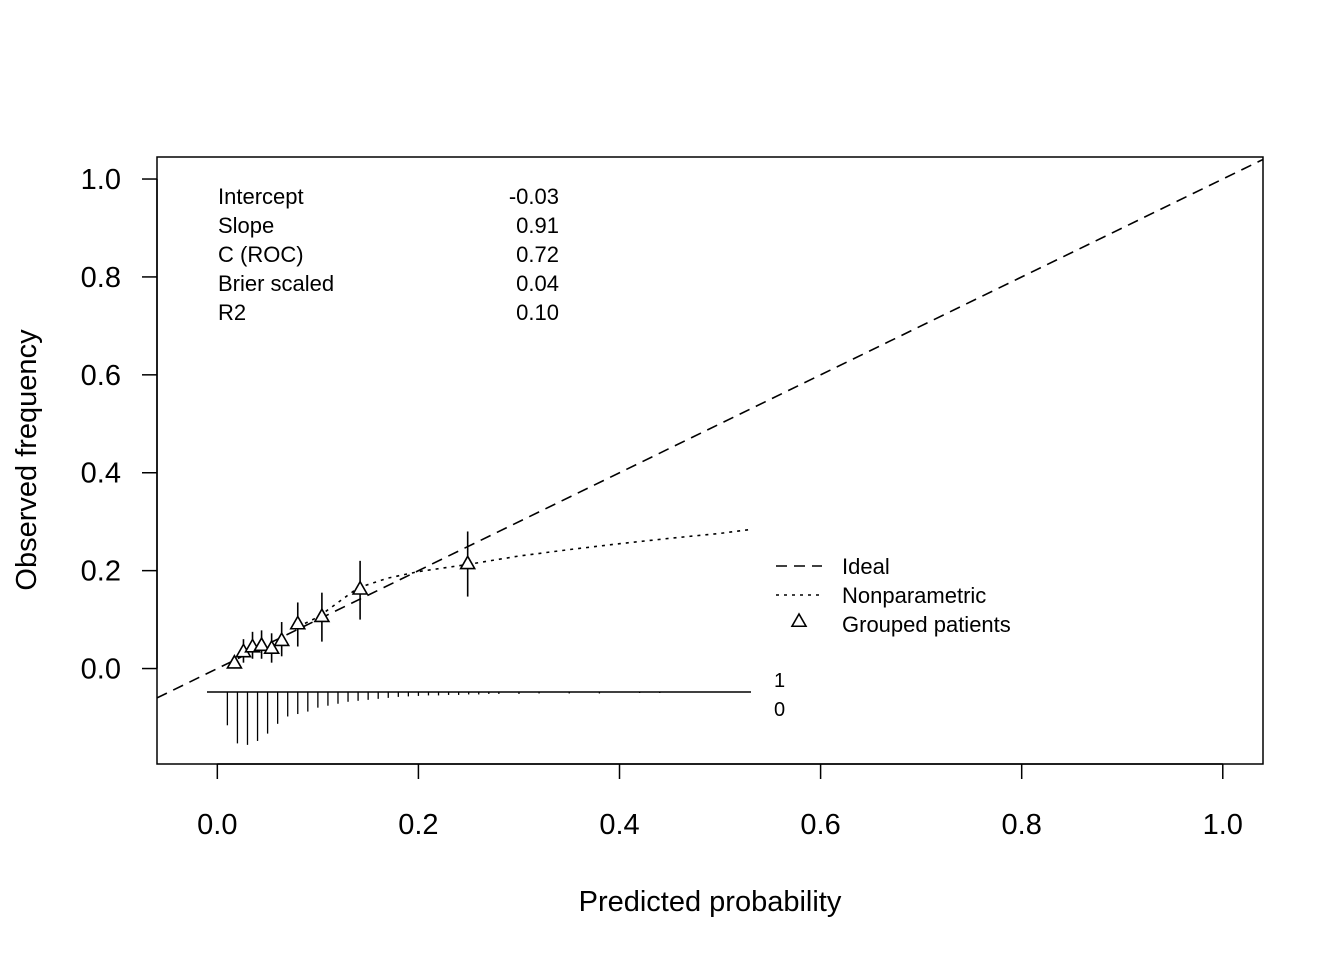 The width and height of the screenshot is (1344, 960). I want to click on stats-label: C (ROC), so click(261, 254).